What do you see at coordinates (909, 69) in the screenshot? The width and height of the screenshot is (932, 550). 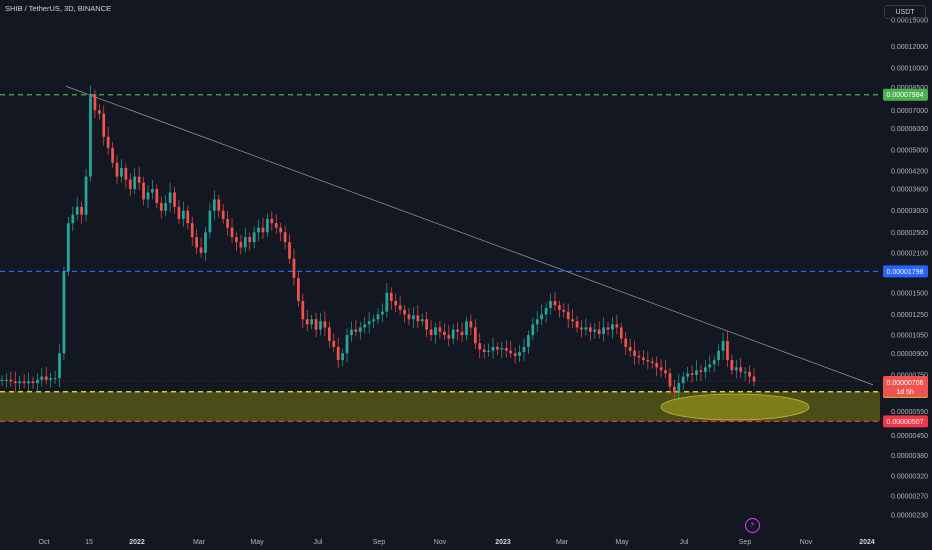 I see `y-tick-label: 0.00010000` at bounding box center [909, 69].